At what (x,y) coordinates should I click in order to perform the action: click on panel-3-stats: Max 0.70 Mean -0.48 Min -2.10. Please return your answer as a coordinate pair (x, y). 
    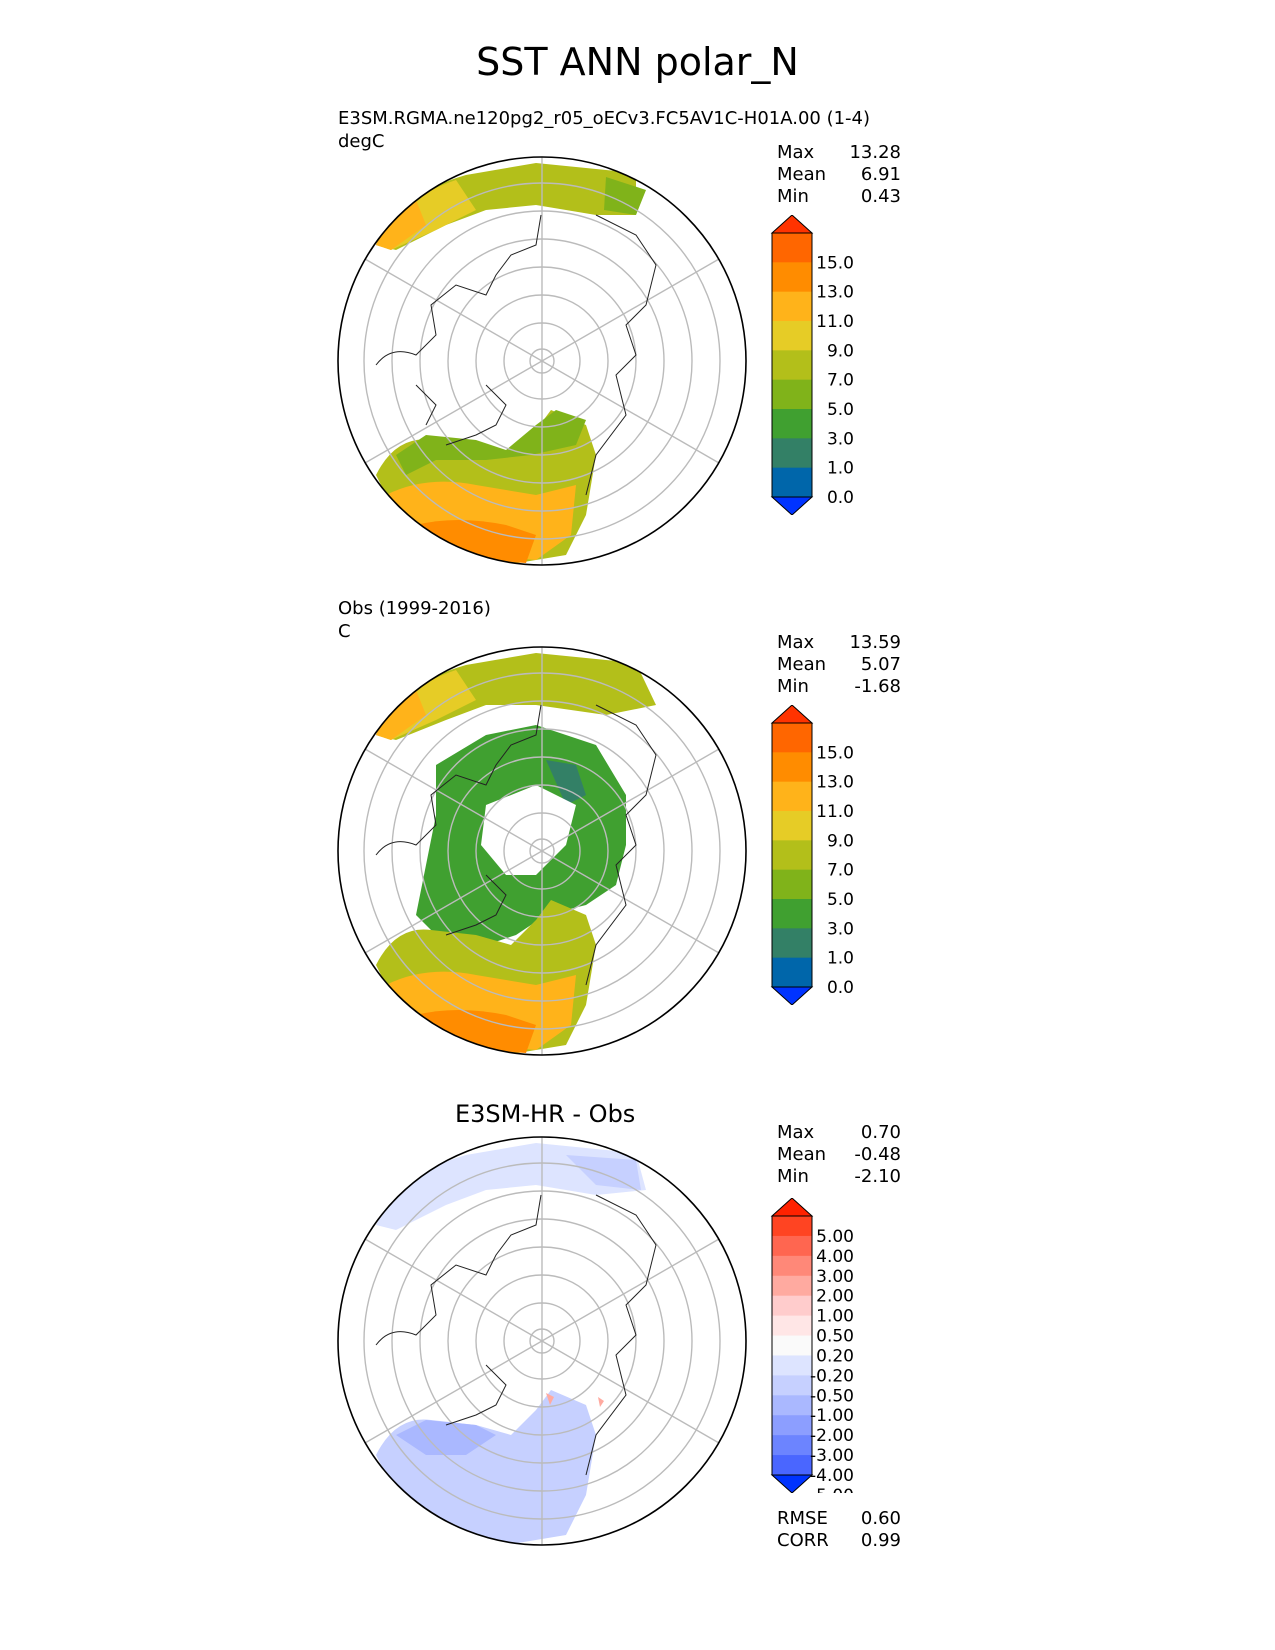
    Looking at the image, I should click on (839, 1154).